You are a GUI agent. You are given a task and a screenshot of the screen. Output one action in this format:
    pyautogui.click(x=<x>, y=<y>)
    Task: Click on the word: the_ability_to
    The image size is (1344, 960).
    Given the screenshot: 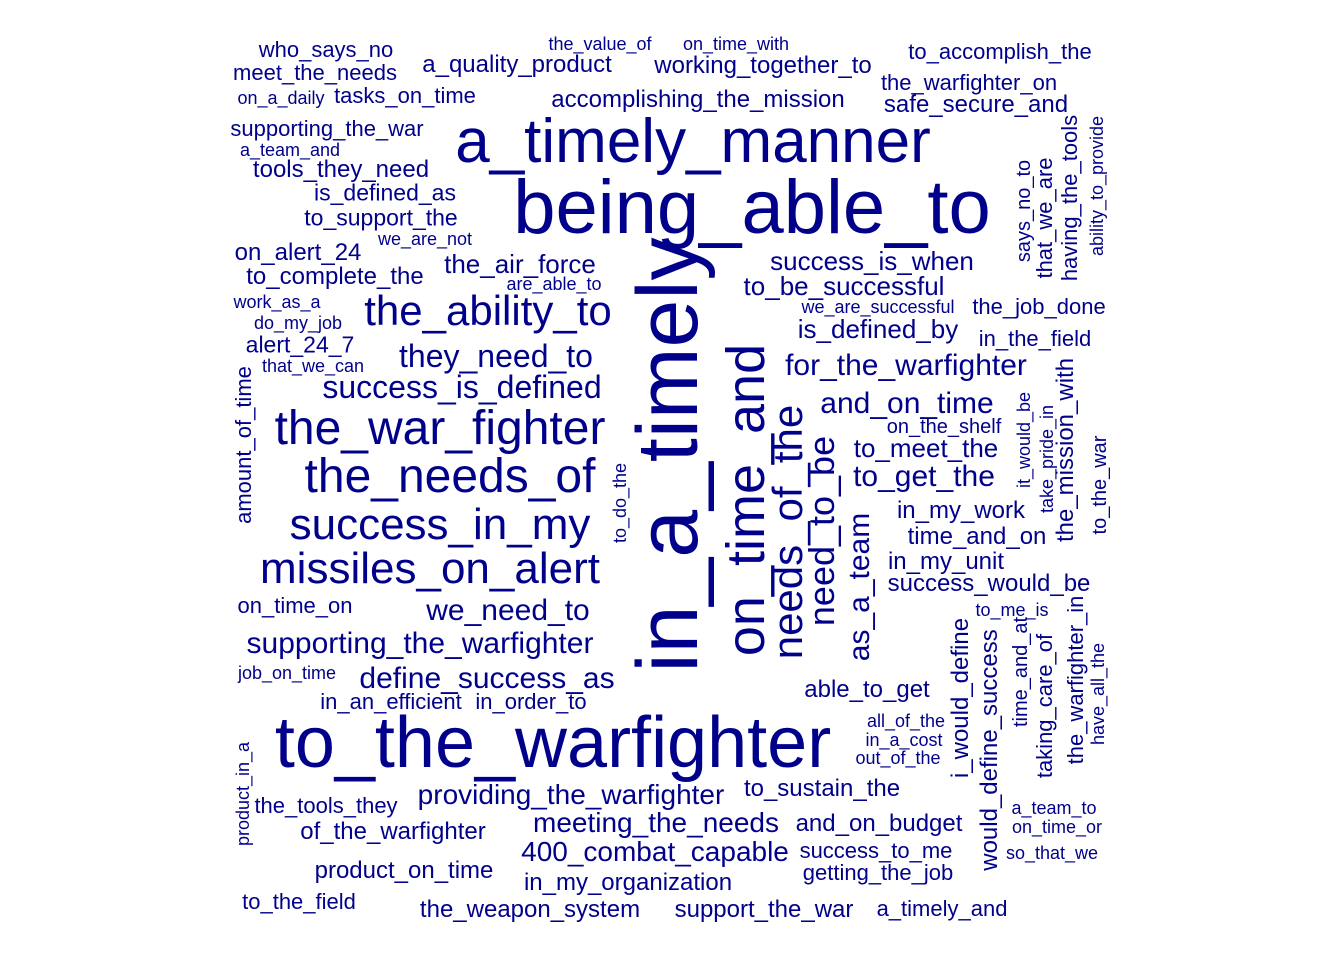 What is the action you would take?
    pyautogui.click(x=488, y=310)
    